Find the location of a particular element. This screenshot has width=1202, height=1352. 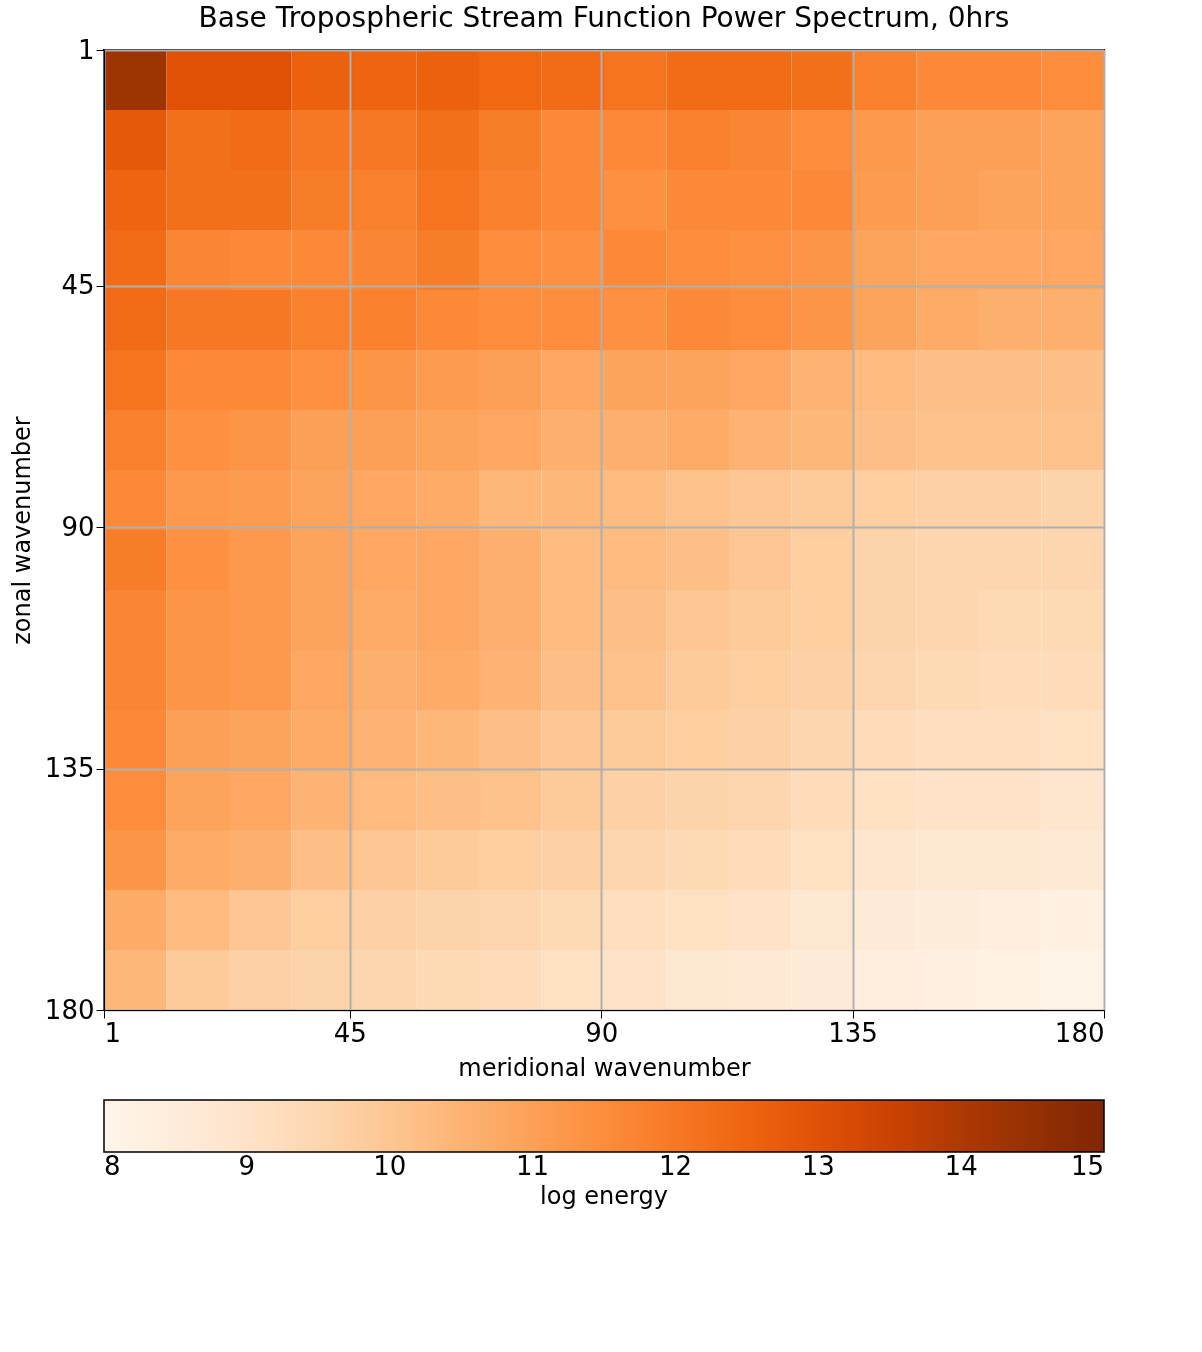

y-tick-label: 180 is located at coordinates (69, 1009).